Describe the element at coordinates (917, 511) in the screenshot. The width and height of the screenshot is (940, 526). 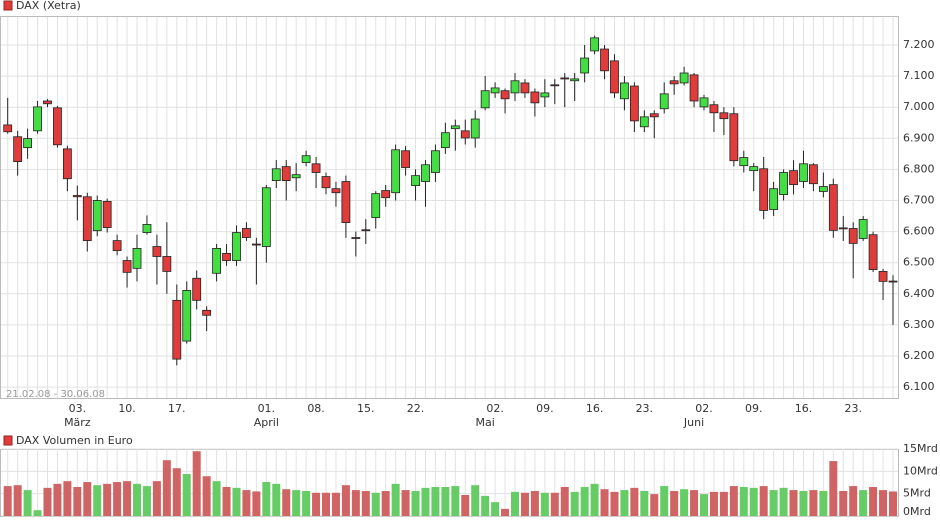
I see `y-tick-label: 0Mrd` at that location.